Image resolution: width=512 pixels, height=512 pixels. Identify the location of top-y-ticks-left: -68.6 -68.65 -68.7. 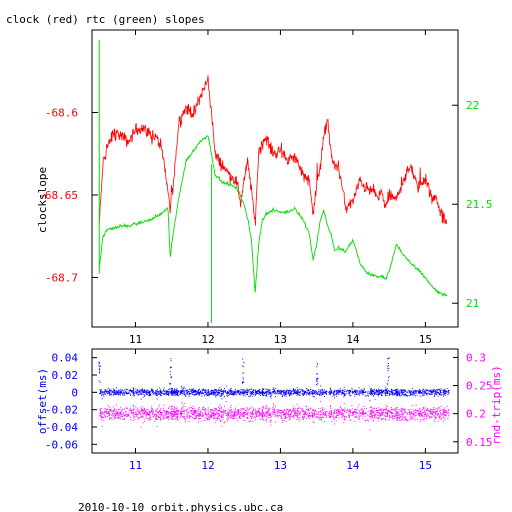
(68, 196).